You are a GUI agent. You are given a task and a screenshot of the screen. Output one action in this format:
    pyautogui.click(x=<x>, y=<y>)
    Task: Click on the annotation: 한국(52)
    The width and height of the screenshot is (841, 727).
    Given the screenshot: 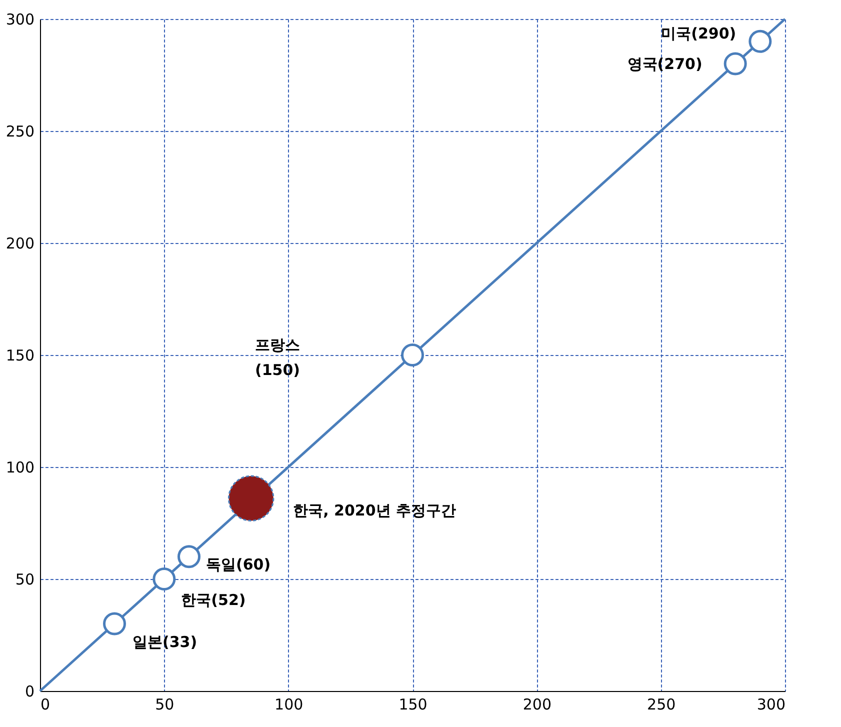 What is the action you would take?
    pyautogui.click(x=213, y=600)
    